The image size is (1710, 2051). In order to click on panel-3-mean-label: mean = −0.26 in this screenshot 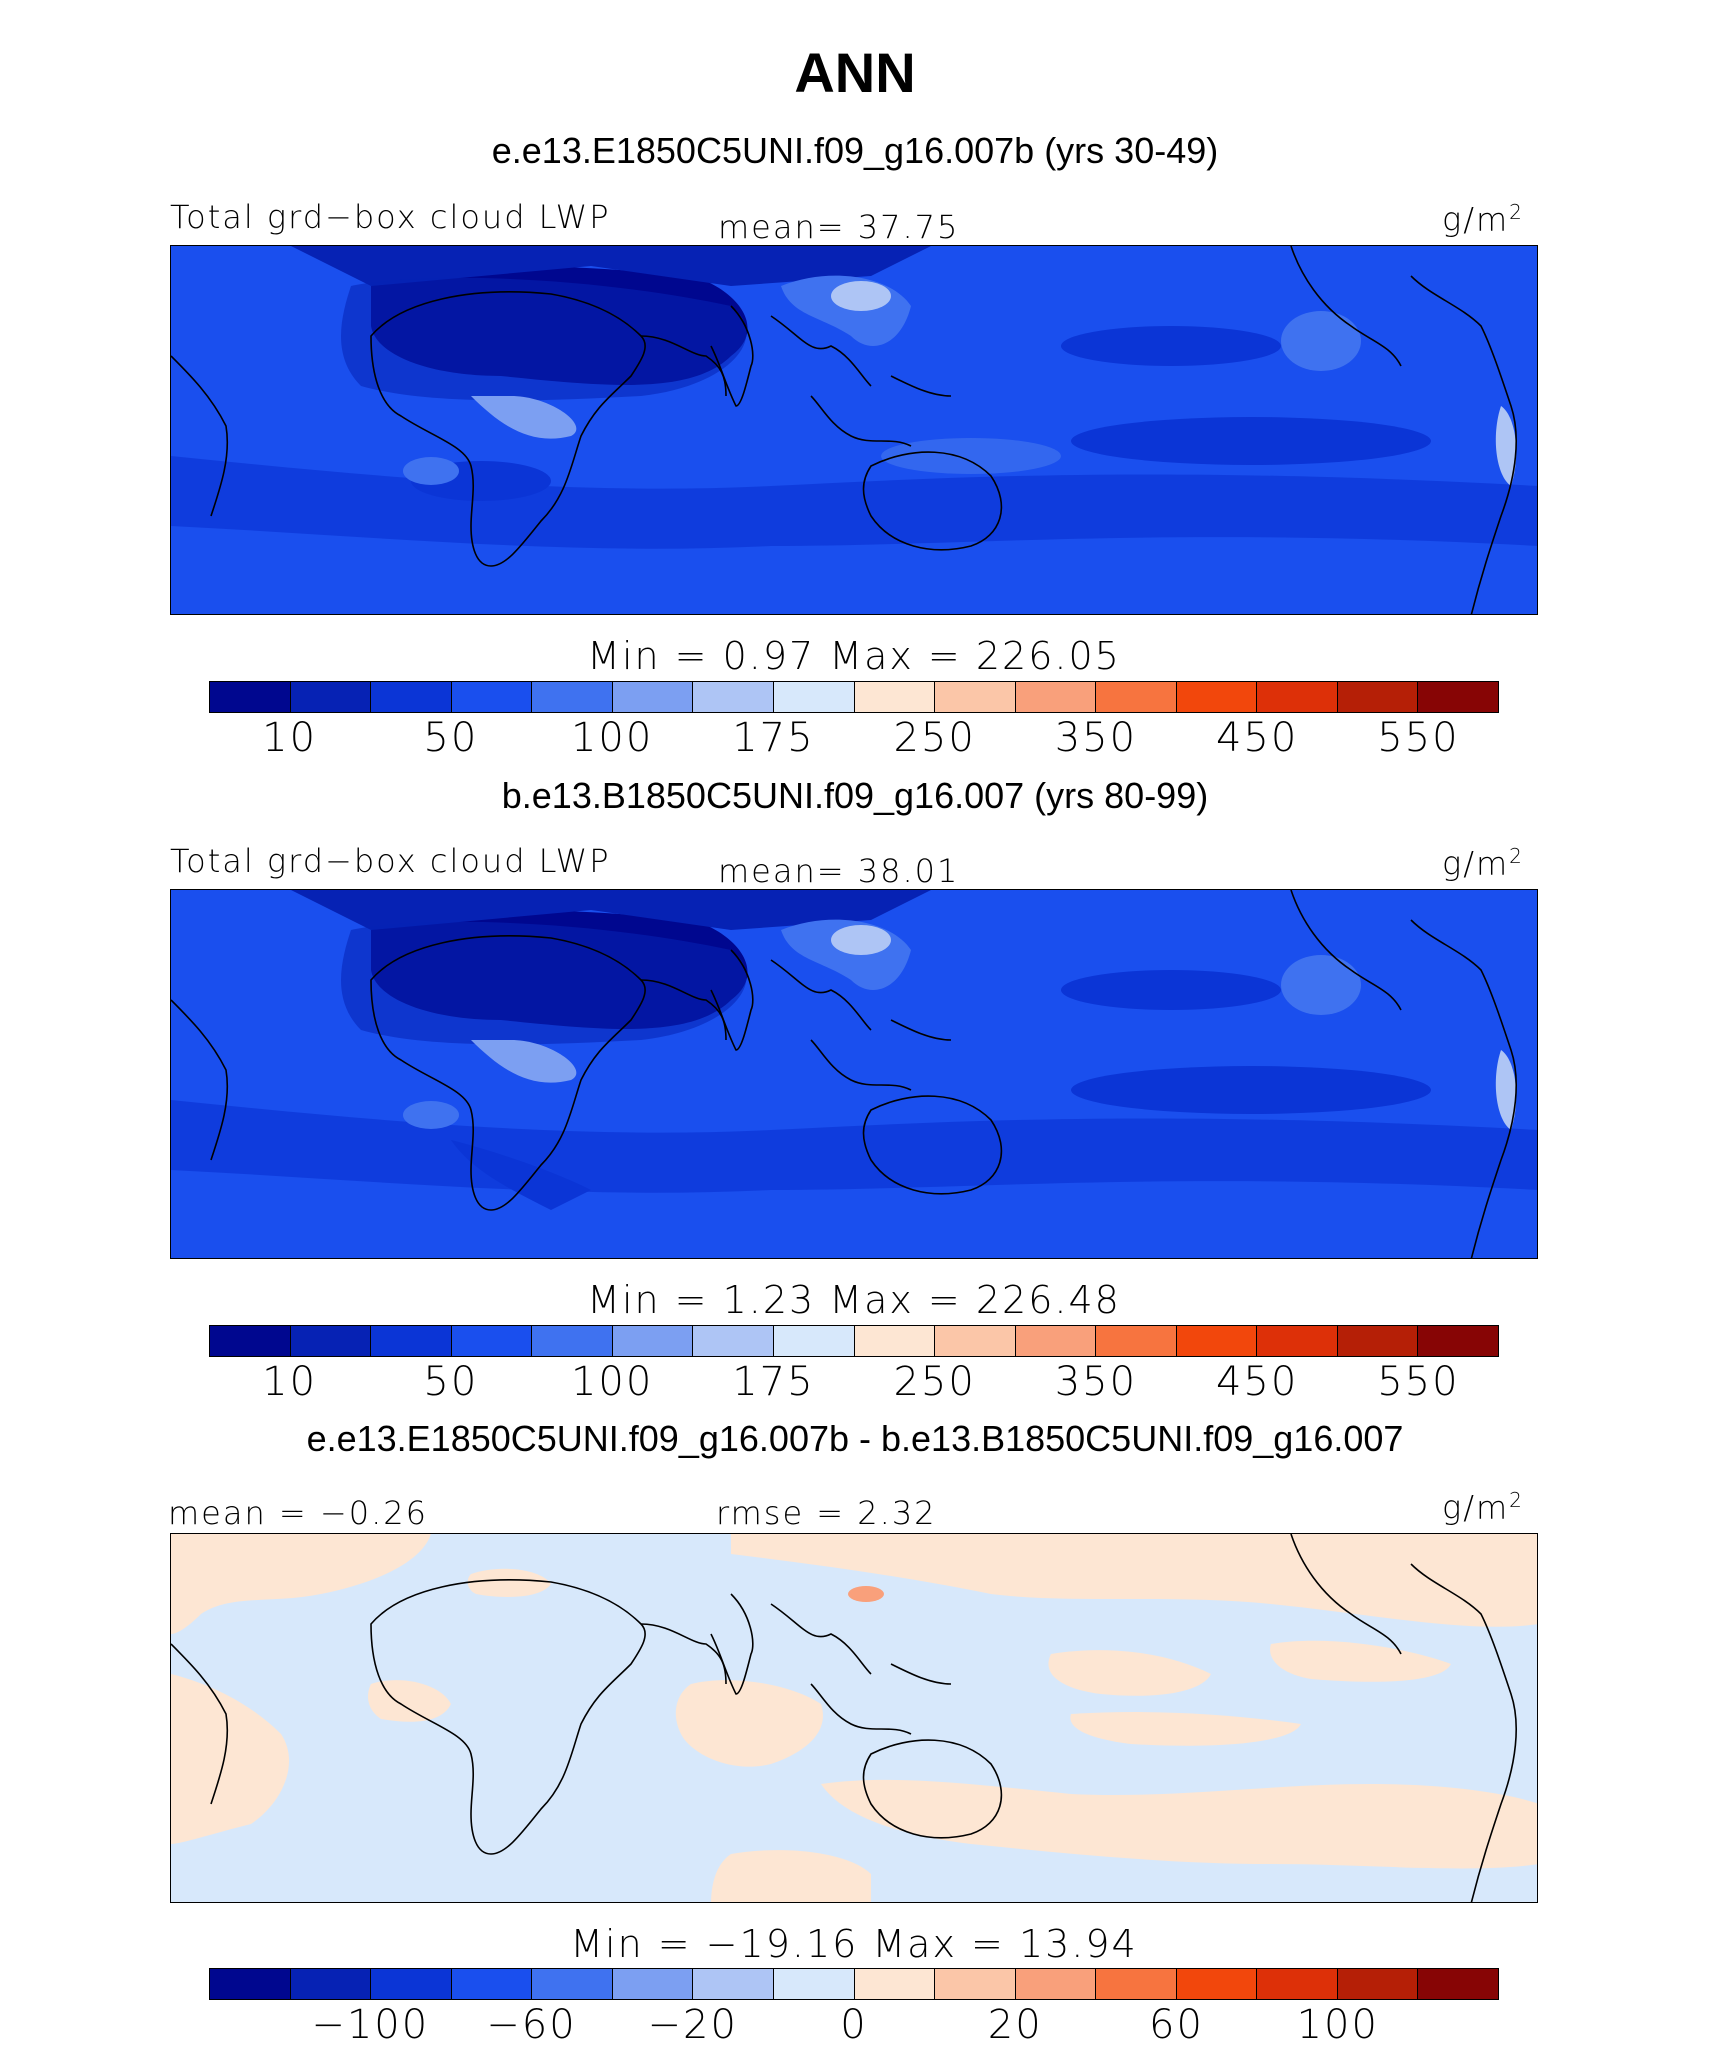, I will do `click(298, 1513)`.